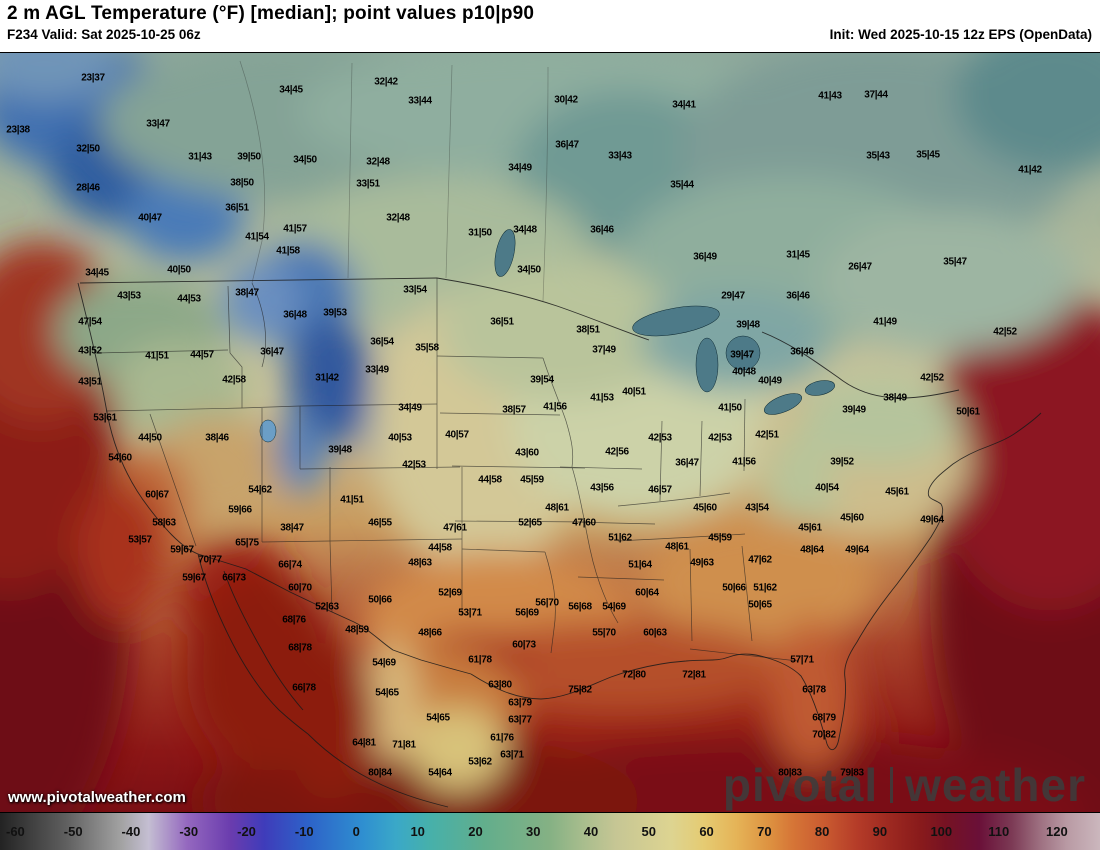  What do you see at coordinates (533, 831) in the screenshot?
I see `colorbar-tick-label: 30` at bounding box center [533, 831].